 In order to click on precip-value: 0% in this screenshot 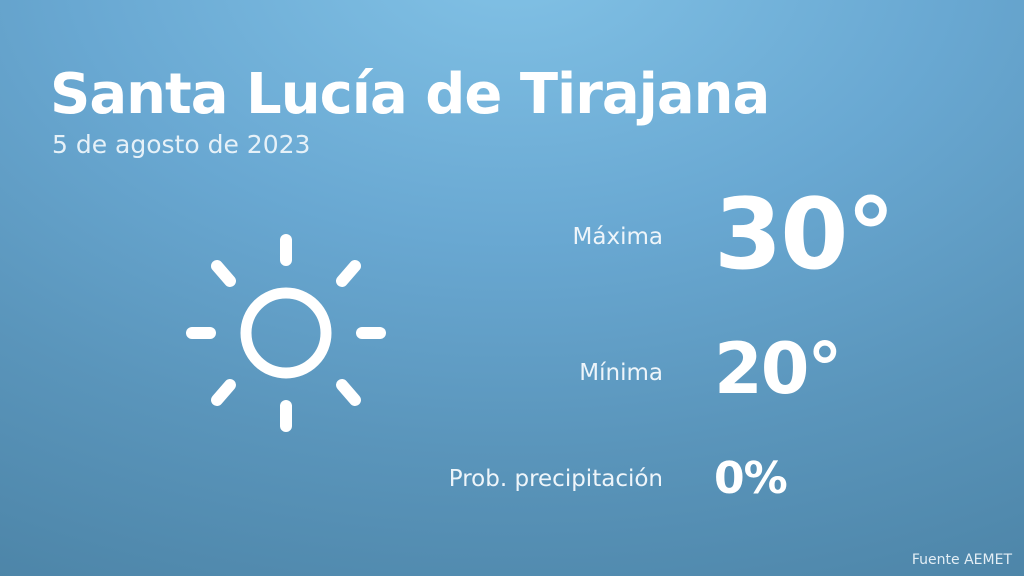, I will do `click(751, 478)`.